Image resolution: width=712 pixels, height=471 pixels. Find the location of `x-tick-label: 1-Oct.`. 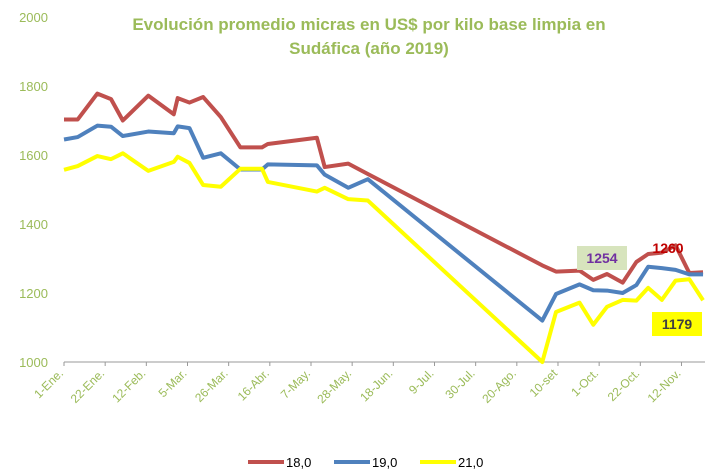

x-tick-label: 1-Oct. is located at coordinates (584, 382).